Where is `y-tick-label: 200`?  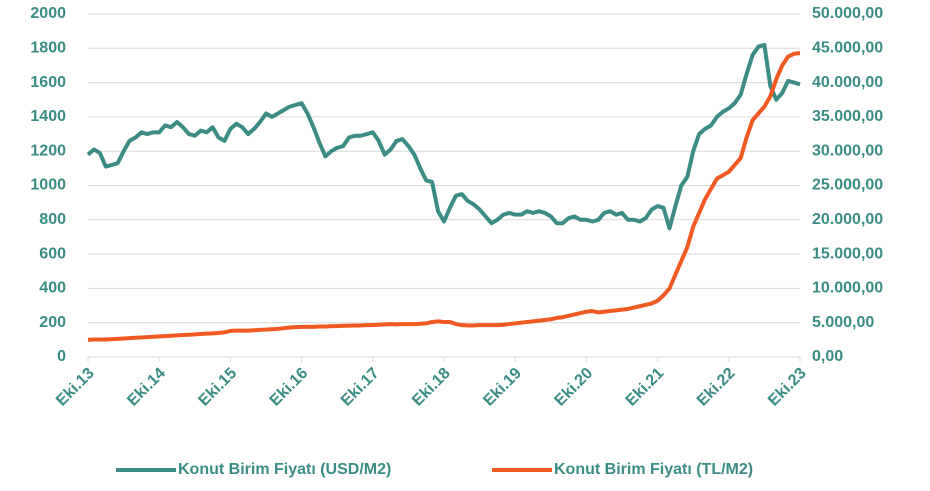
y-tick-label: 200 is located at coordinates (52, 322).